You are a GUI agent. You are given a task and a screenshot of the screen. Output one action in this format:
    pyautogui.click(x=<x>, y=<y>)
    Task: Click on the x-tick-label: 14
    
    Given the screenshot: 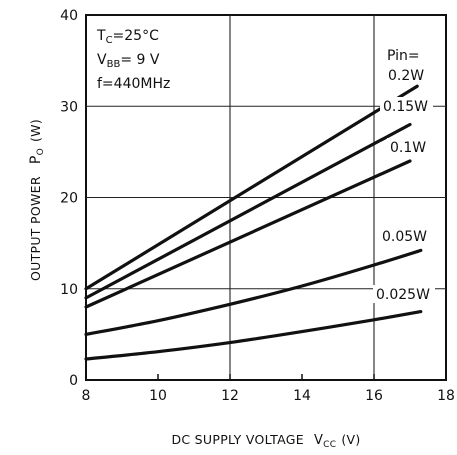 What is the action you would take?
    pyautogui.click(x=302, y=396)
    